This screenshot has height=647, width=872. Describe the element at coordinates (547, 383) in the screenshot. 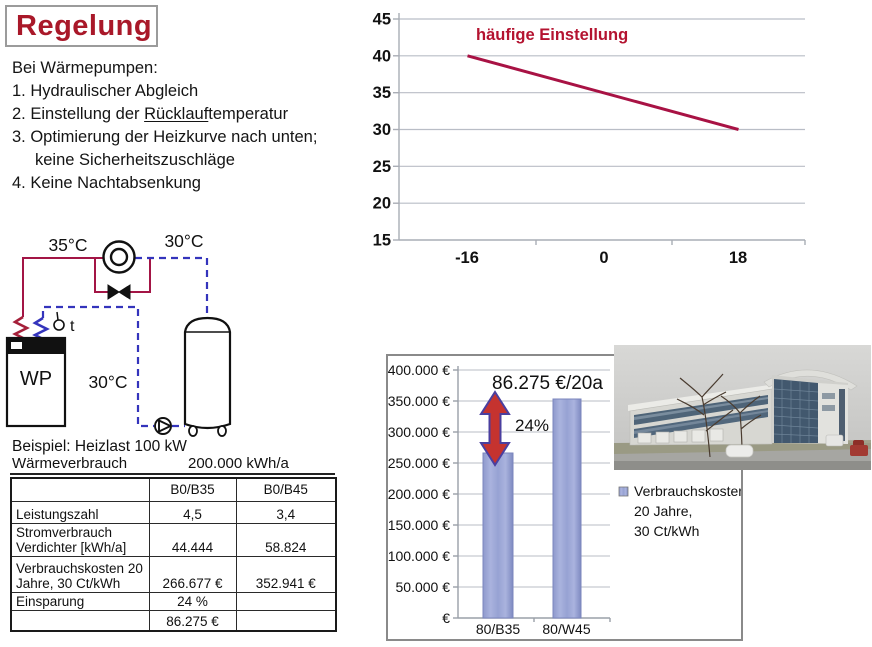

I see `savings-value-label: 86.275 €/20a` at that location.